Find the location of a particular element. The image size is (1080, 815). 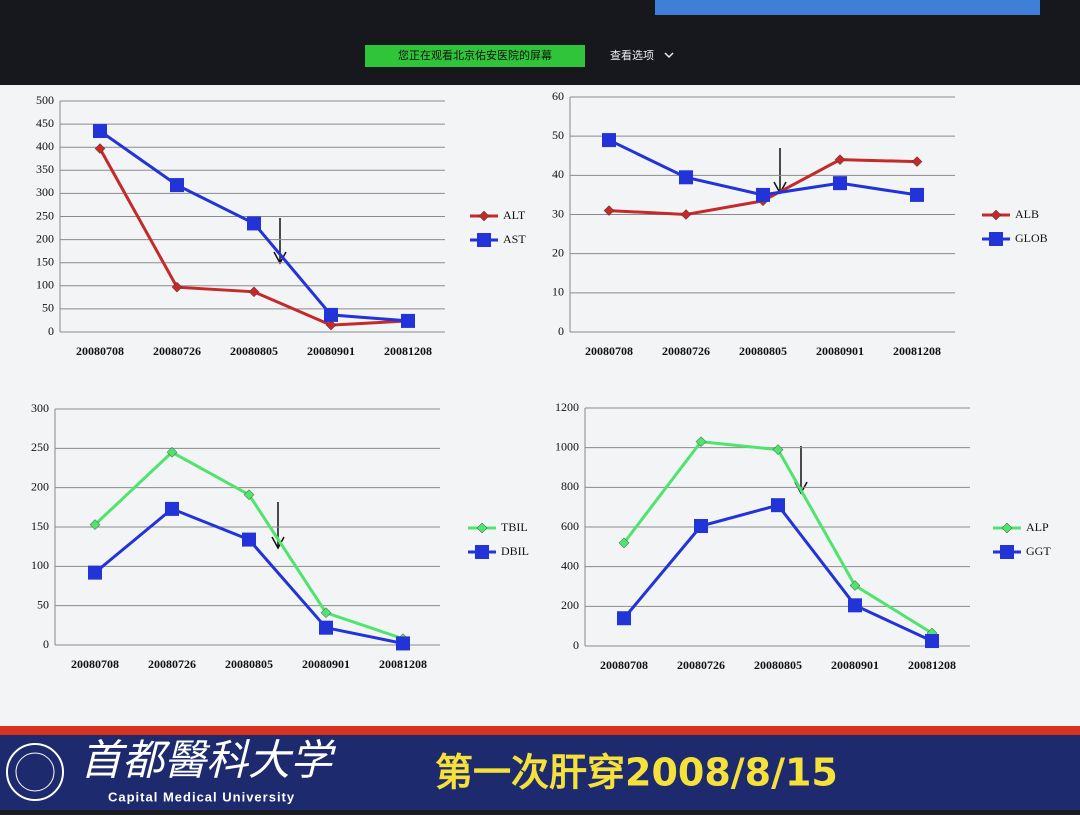

logo-inner is located at coordinates (35, 772).